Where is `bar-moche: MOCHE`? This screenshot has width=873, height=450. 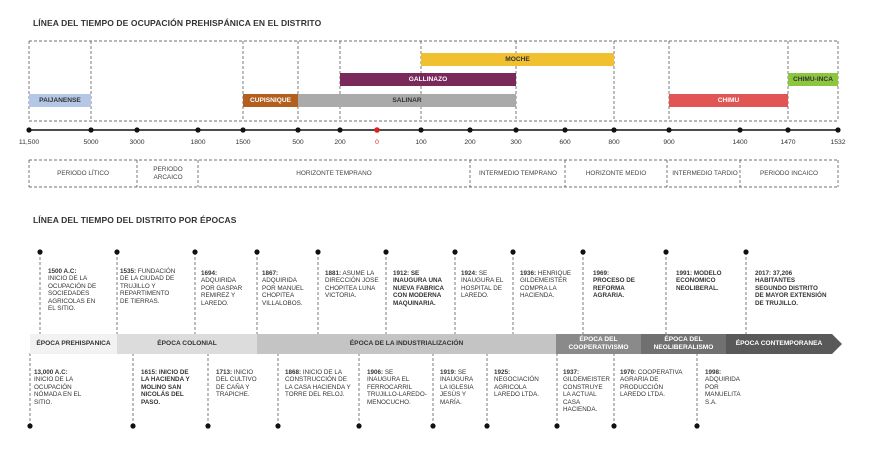 bar-moche: MOCHE is located at coordinates (517, 59).